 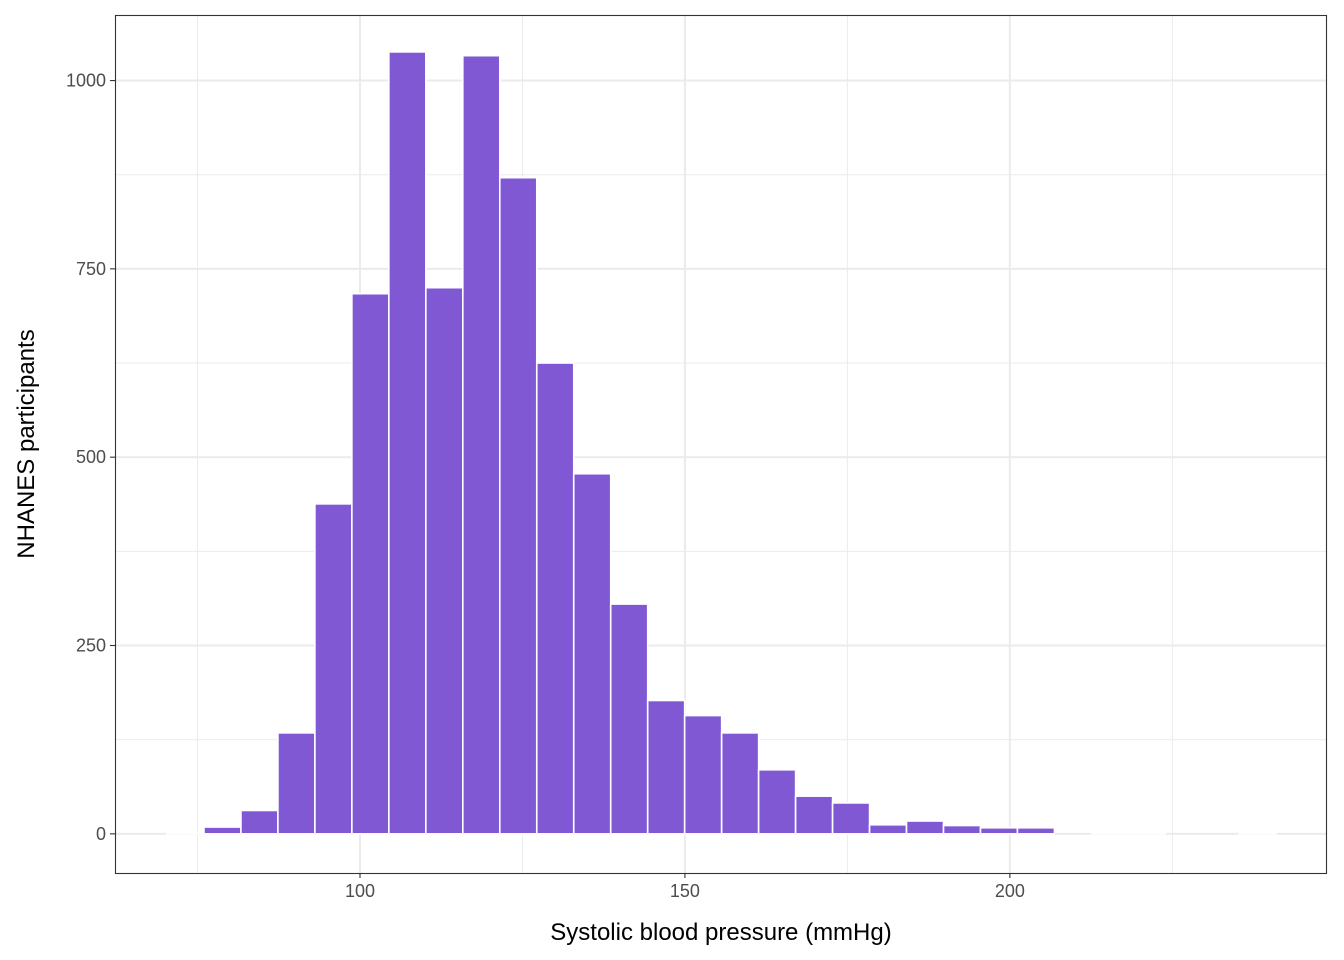 I want to click on y-tick-label: 1000, so click(x=86, y=81).